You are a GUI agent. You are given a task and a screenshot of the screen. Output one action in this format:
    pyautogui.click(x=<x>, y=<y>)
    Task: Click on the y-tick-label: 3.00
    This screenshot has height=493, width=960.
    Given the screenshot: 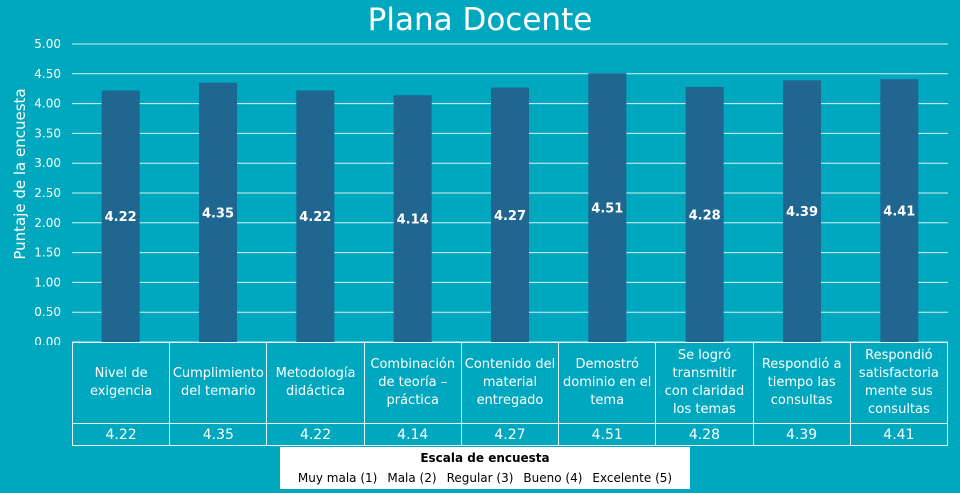 What is the action you would take?
    pyautogui.click(x=47, y=163)
    